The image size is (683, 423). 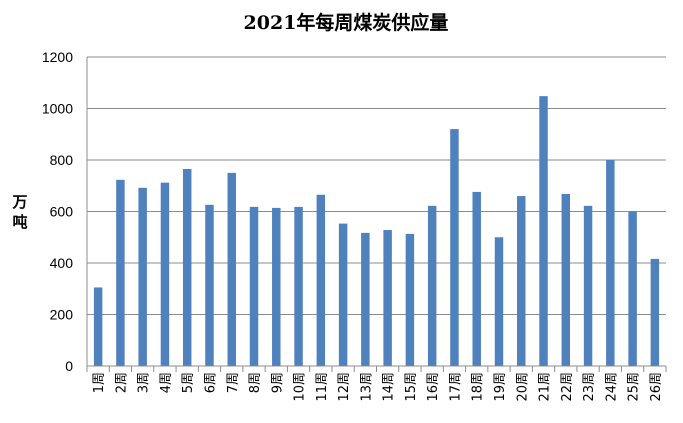 What do you see at coordinates (611, 387) in the screenshot?
I see `x-tick-label: 24周` at bounding box center [611, 387].